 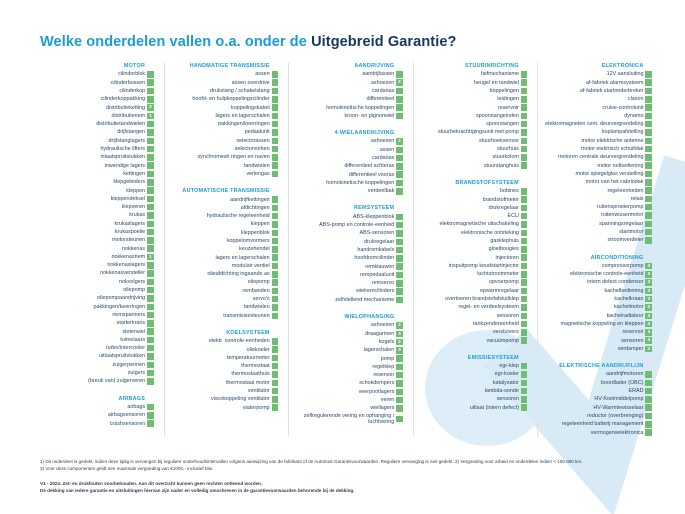 I want to click on part-label: tandwielen, so click(x=256, y=307).